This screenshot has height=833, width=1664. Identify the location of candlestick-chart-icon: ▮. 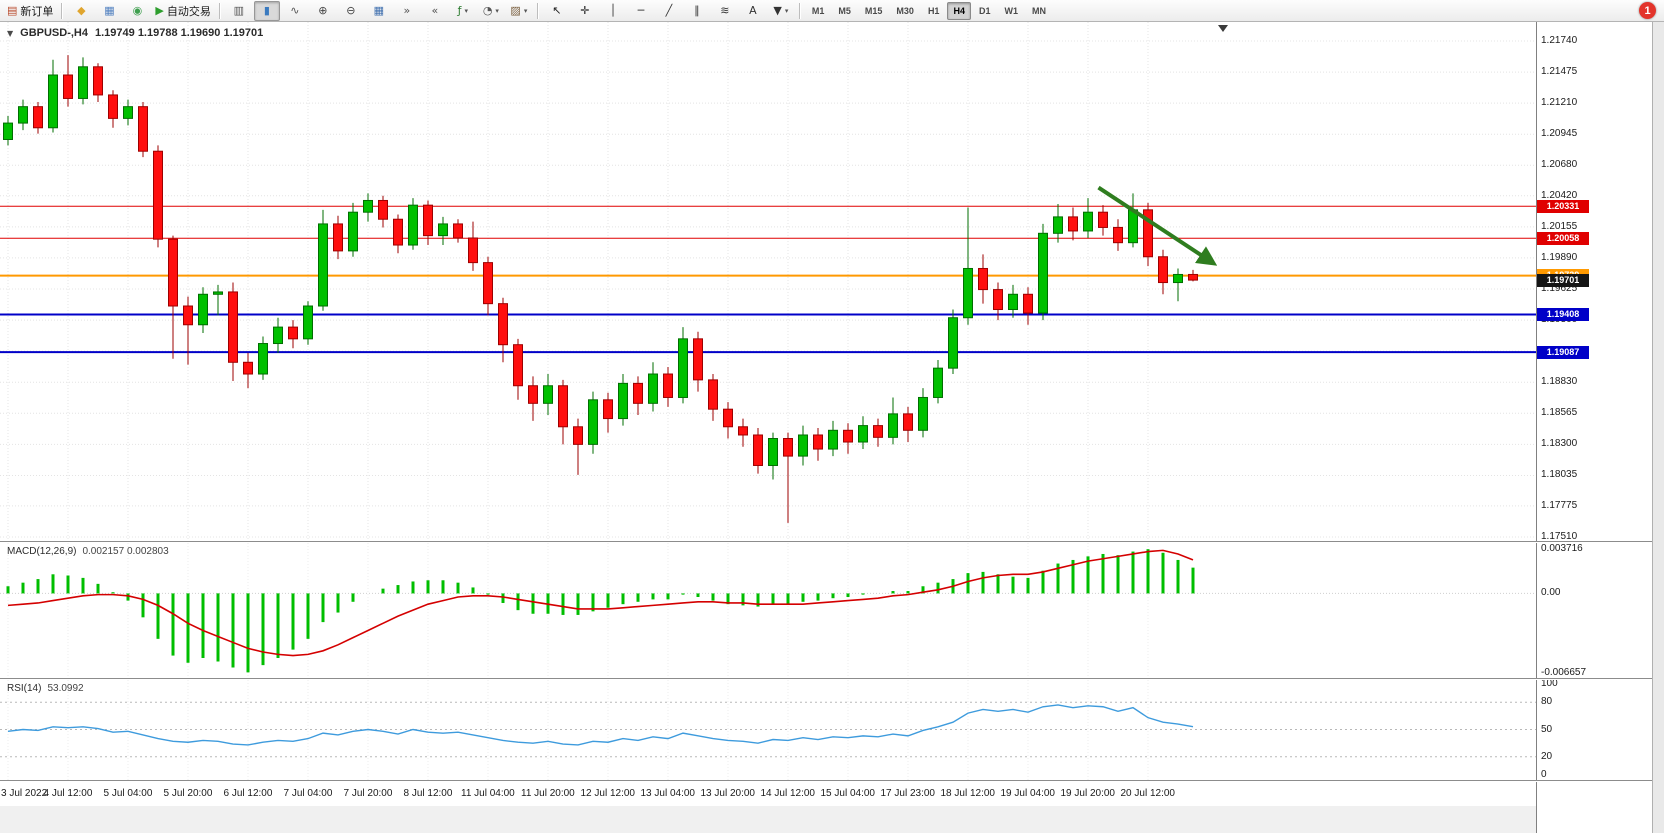
(266, 10).